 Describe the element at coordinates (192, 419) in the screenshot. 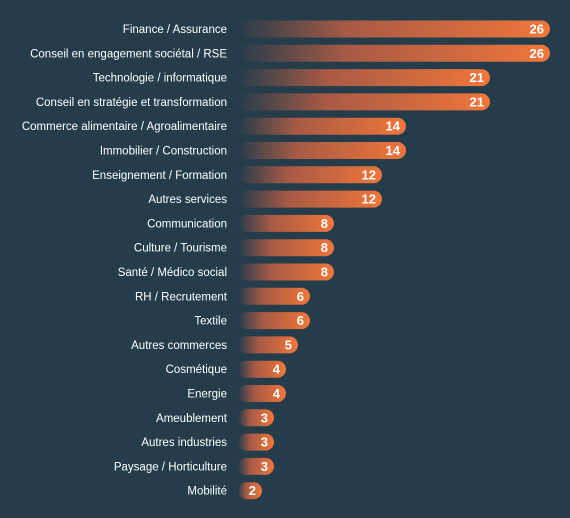

I see `category-label: Ameublement` at that location.